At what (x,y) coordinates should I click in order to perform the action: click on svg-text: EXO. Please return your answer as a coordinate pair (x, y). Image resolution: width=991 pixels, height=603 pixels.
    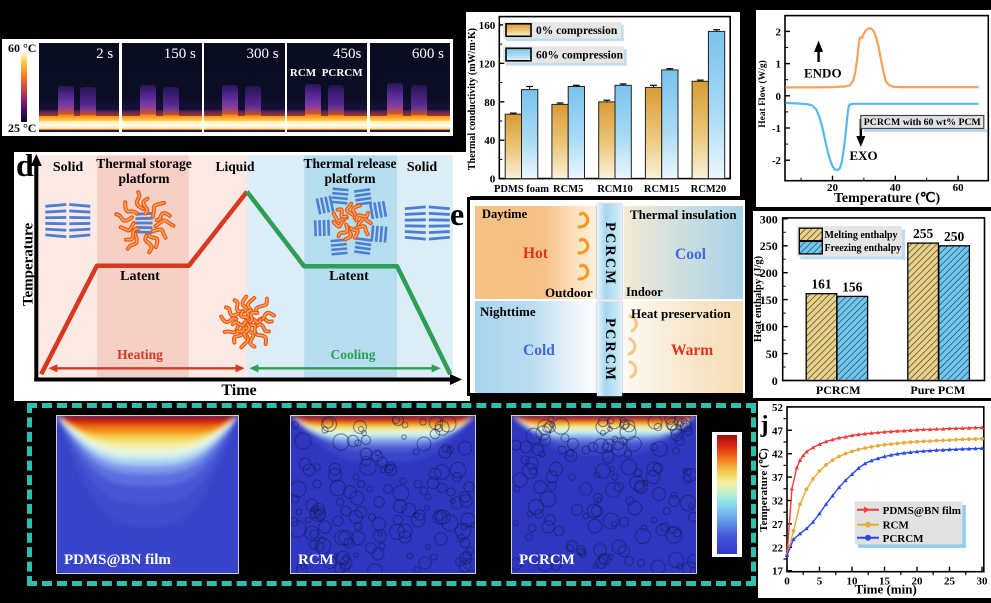
    Looking at the image, I should click on (864, 155).